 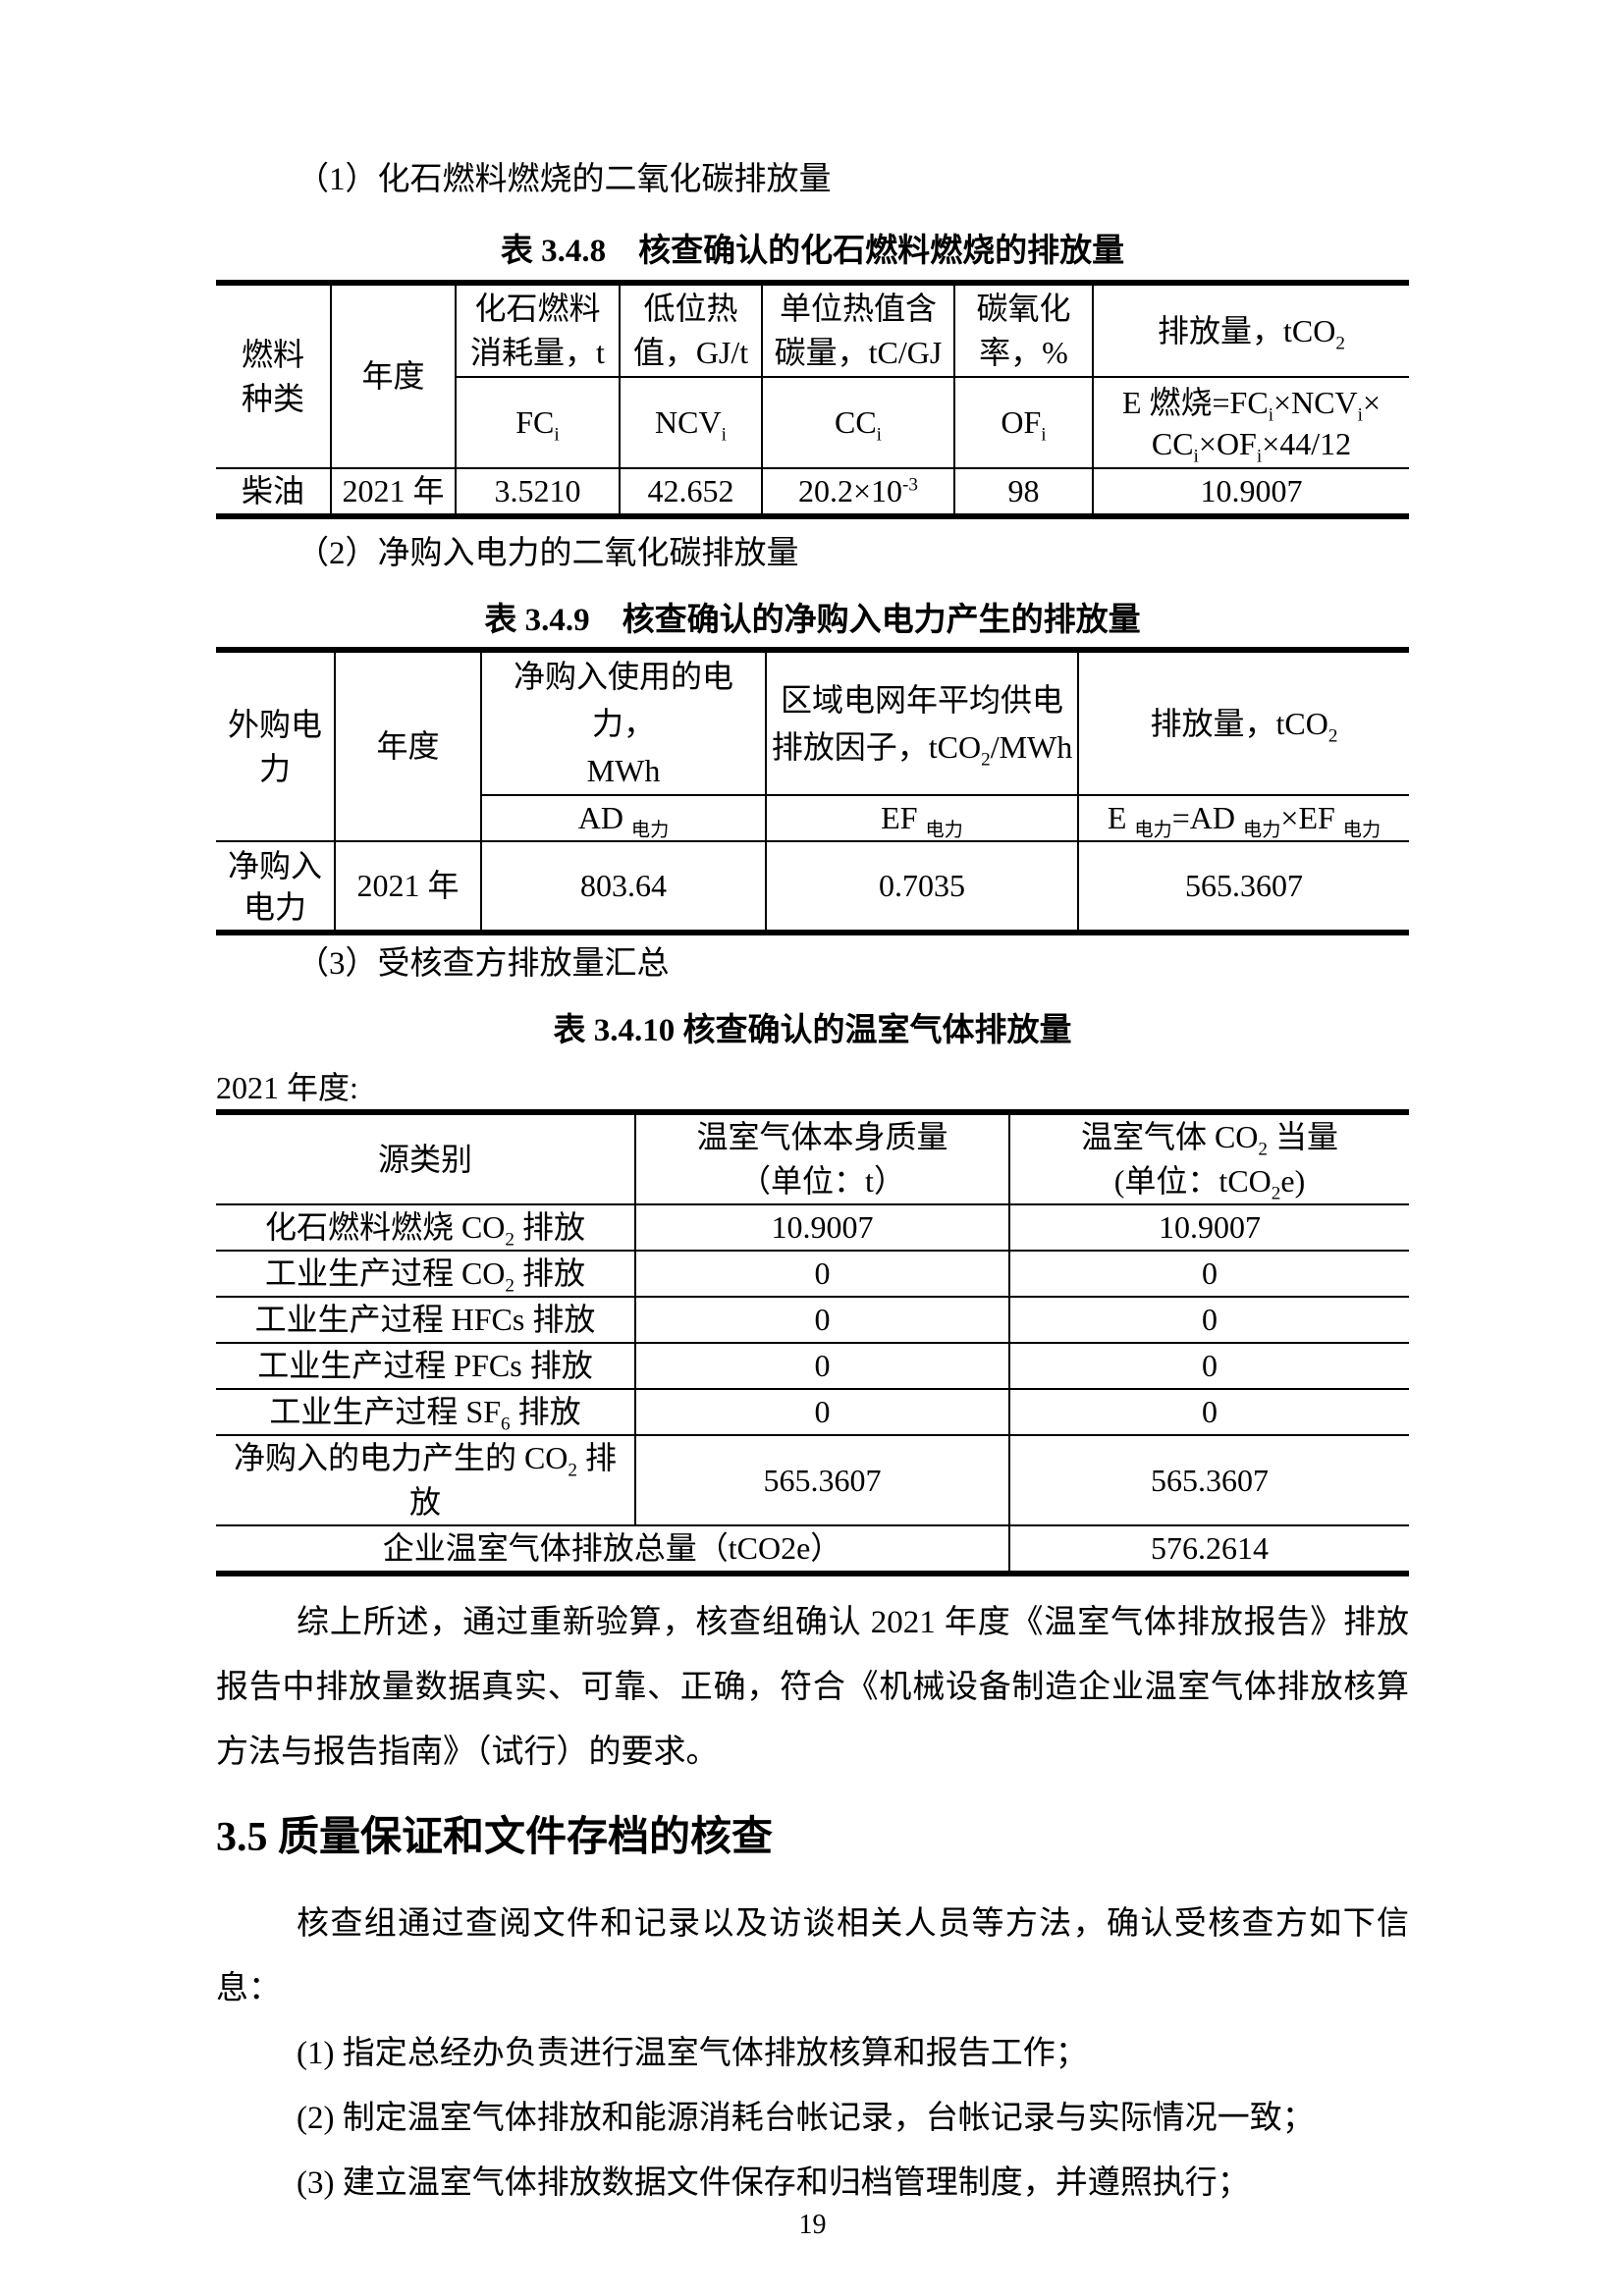 What do you see at coordinates (1209, 1228) in the screenshot?
I see `co2e-value: 10.9007` at bounding box center [1209, 1228].